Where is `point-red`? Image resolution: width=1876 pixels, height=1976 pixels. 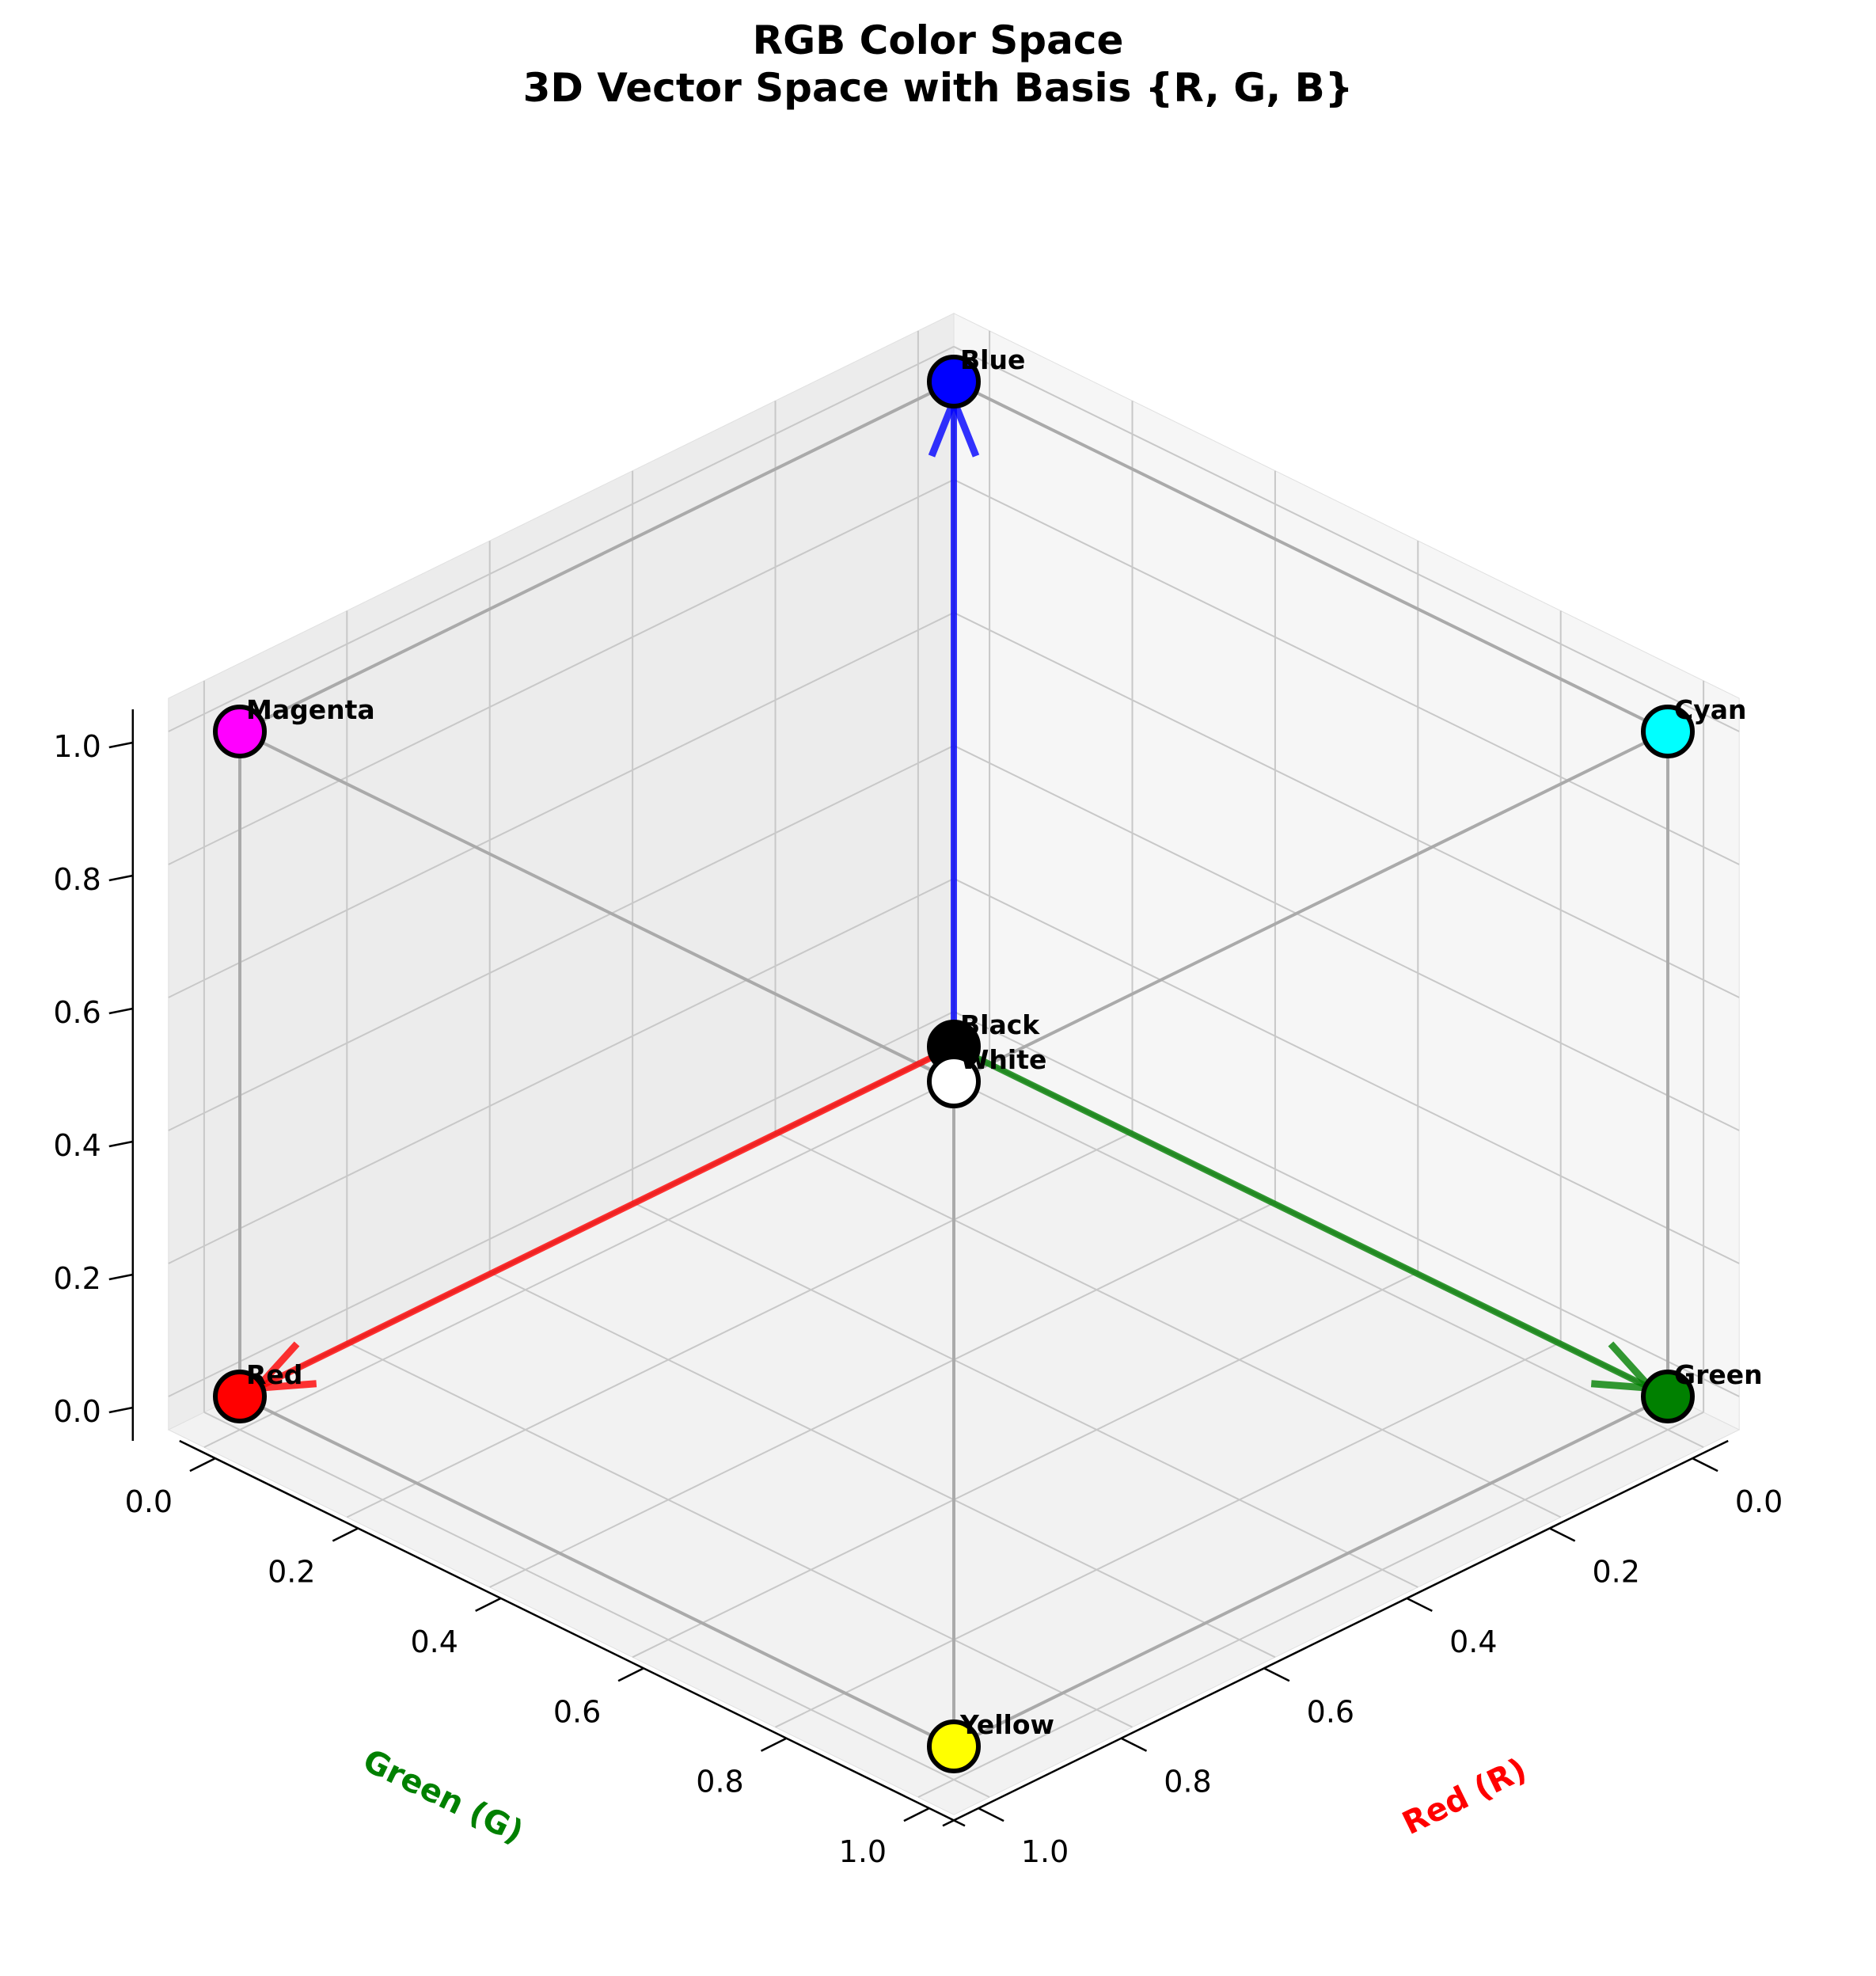 point-red is located at coordinates (240, 1396).